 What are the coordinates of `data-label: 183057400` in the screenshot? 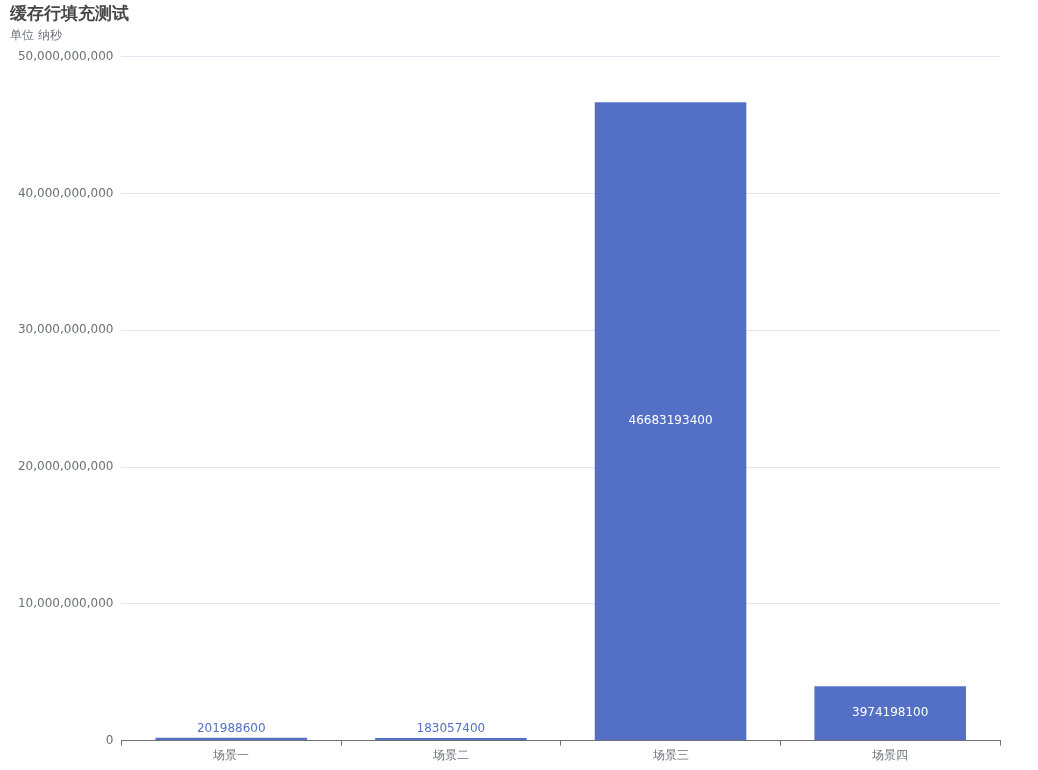 It's located at (451, 728).